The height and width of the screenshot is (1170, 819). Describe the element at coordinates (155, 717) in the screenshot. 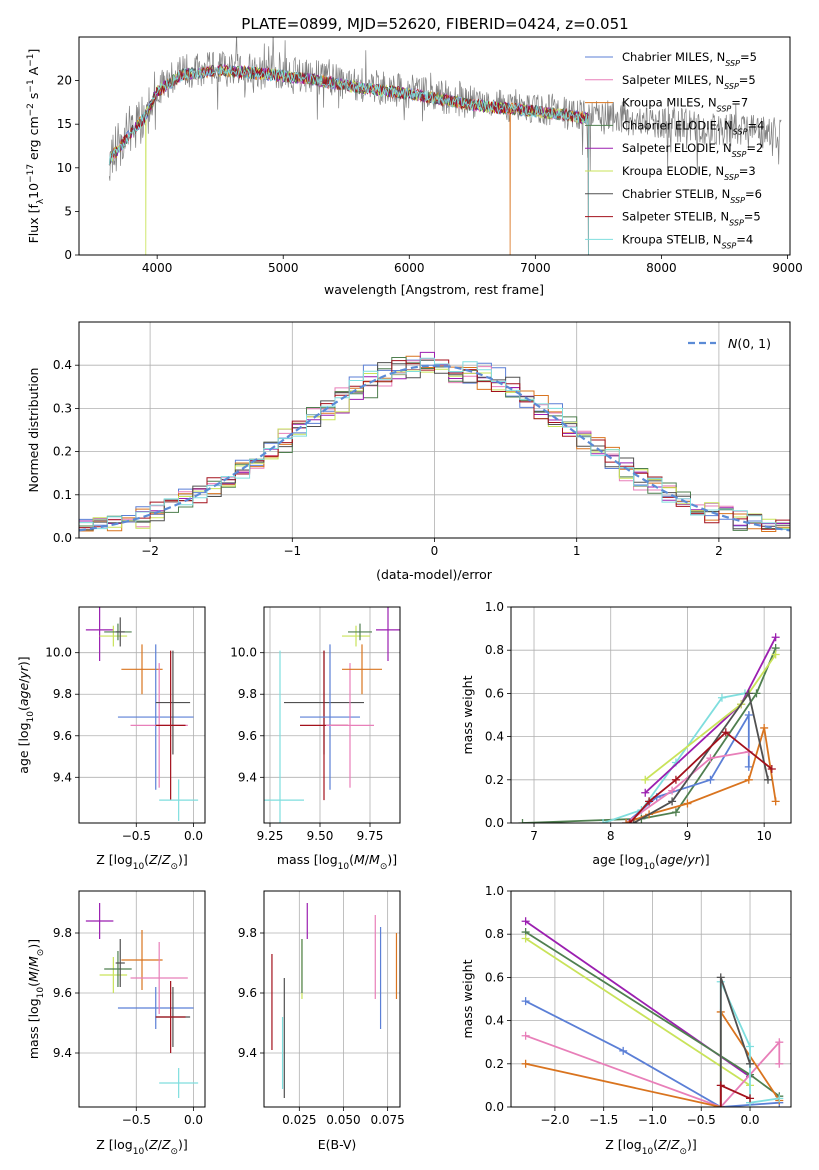

I see `errorbar-chabrier-miles` at that location.